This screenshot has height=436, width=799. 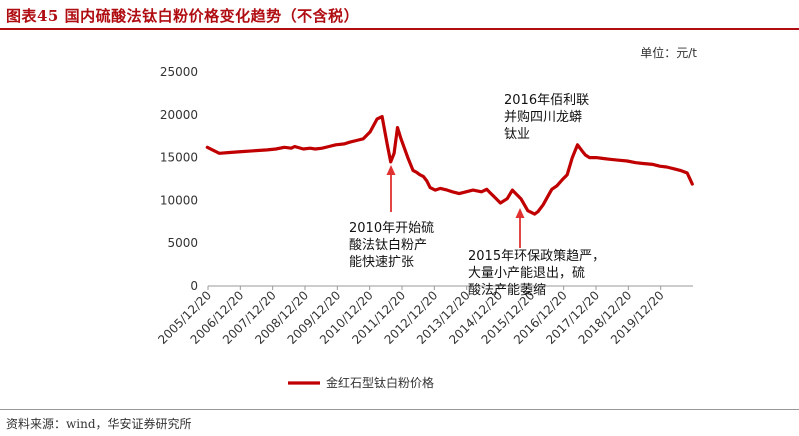 I want to click on annotation-text: 2016年佰利联, so click(x=546, y=100).